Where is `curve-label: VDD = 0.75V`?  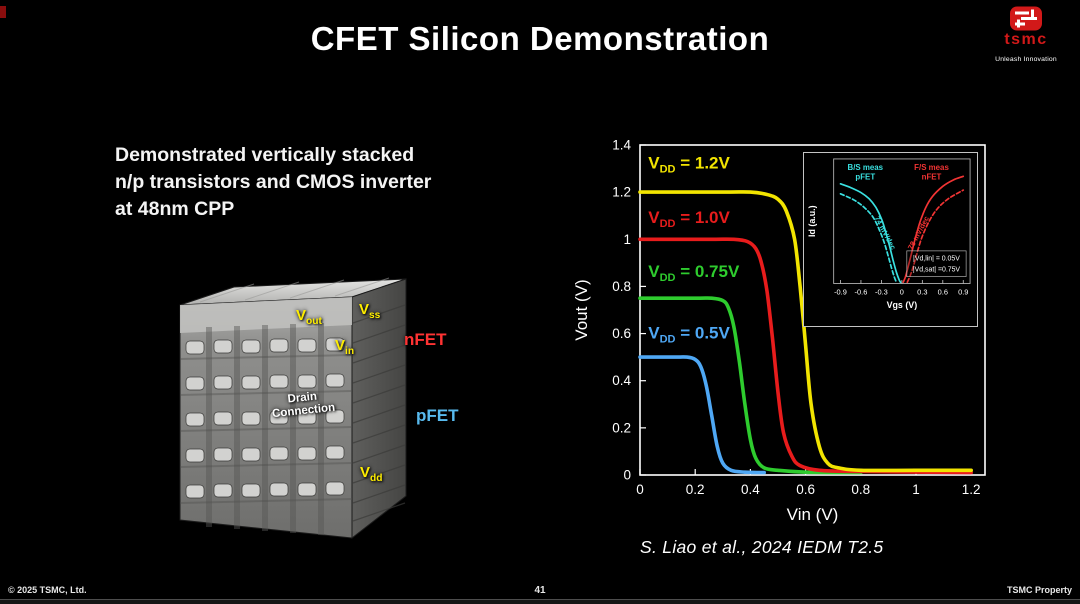
curve-label: VDD = 0.75V is located at coordinates (694, 273).